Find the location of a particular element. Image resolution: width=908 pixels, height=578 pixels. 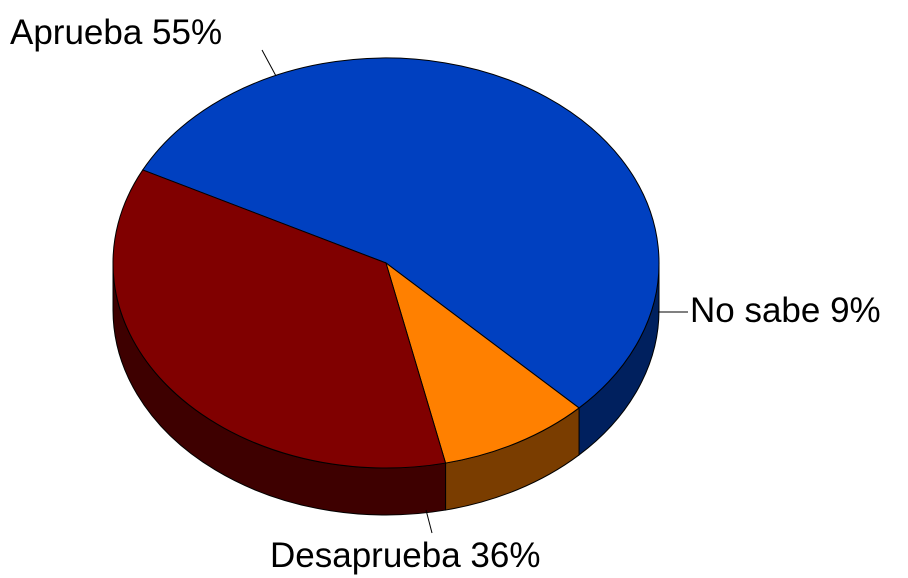

slice-label-aprueba: Aprueba 55% is located at coordinates (116, 32).